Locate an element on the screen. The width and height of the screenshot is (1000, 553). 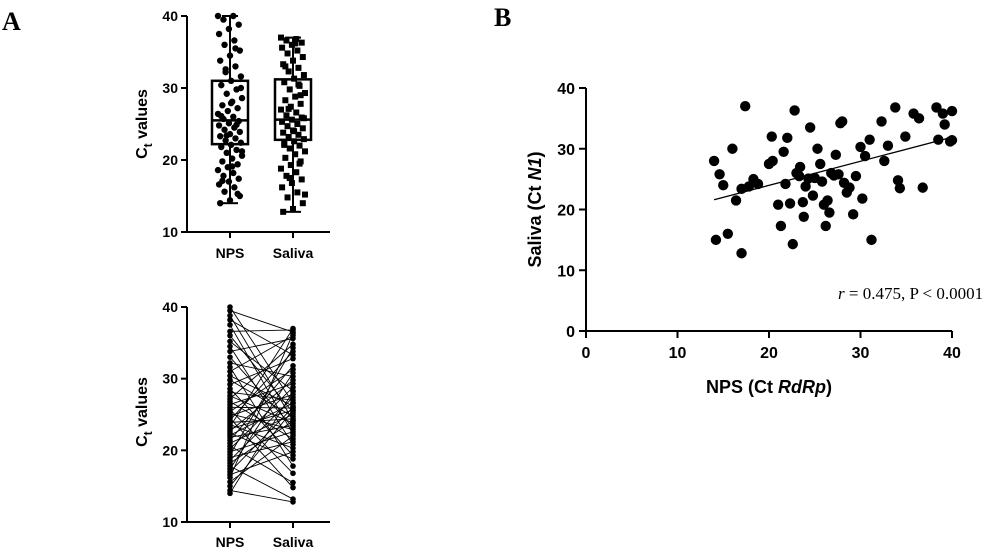
boxplot-chart: 10 20 30 40 NPS Saliva Ct values is located at coordinates (232, 134).